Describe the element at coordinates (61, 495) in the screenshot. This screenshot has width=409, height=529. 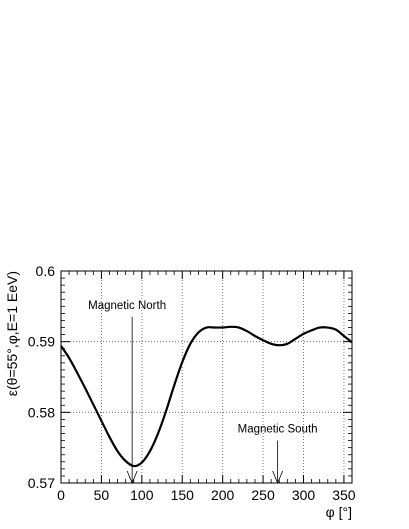
I see `x-tick-label: 0` at that location.